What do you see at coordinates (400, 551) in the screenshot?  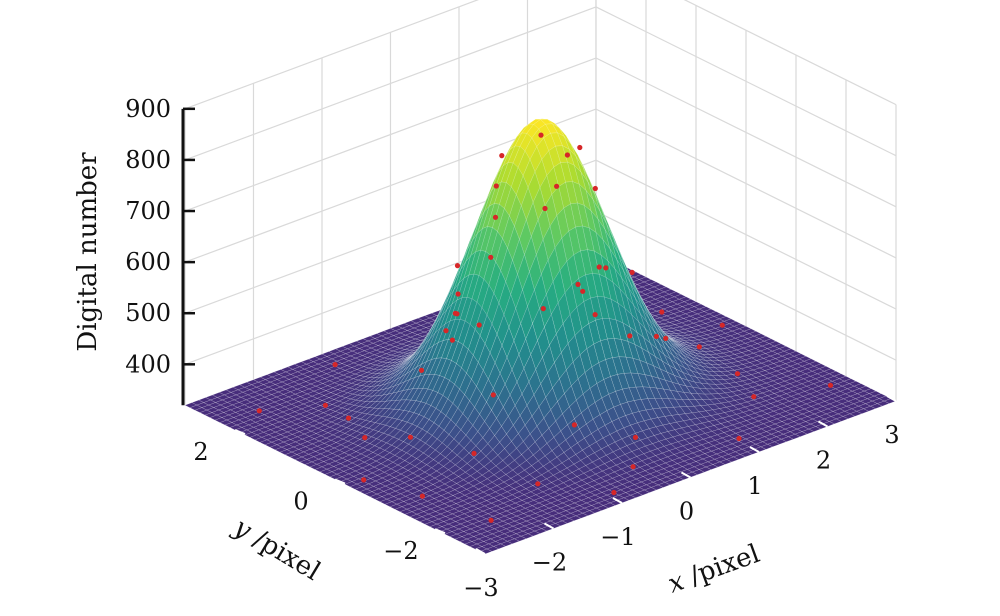 I see `y-tick-label: −2` at bounding box center [400, 551].